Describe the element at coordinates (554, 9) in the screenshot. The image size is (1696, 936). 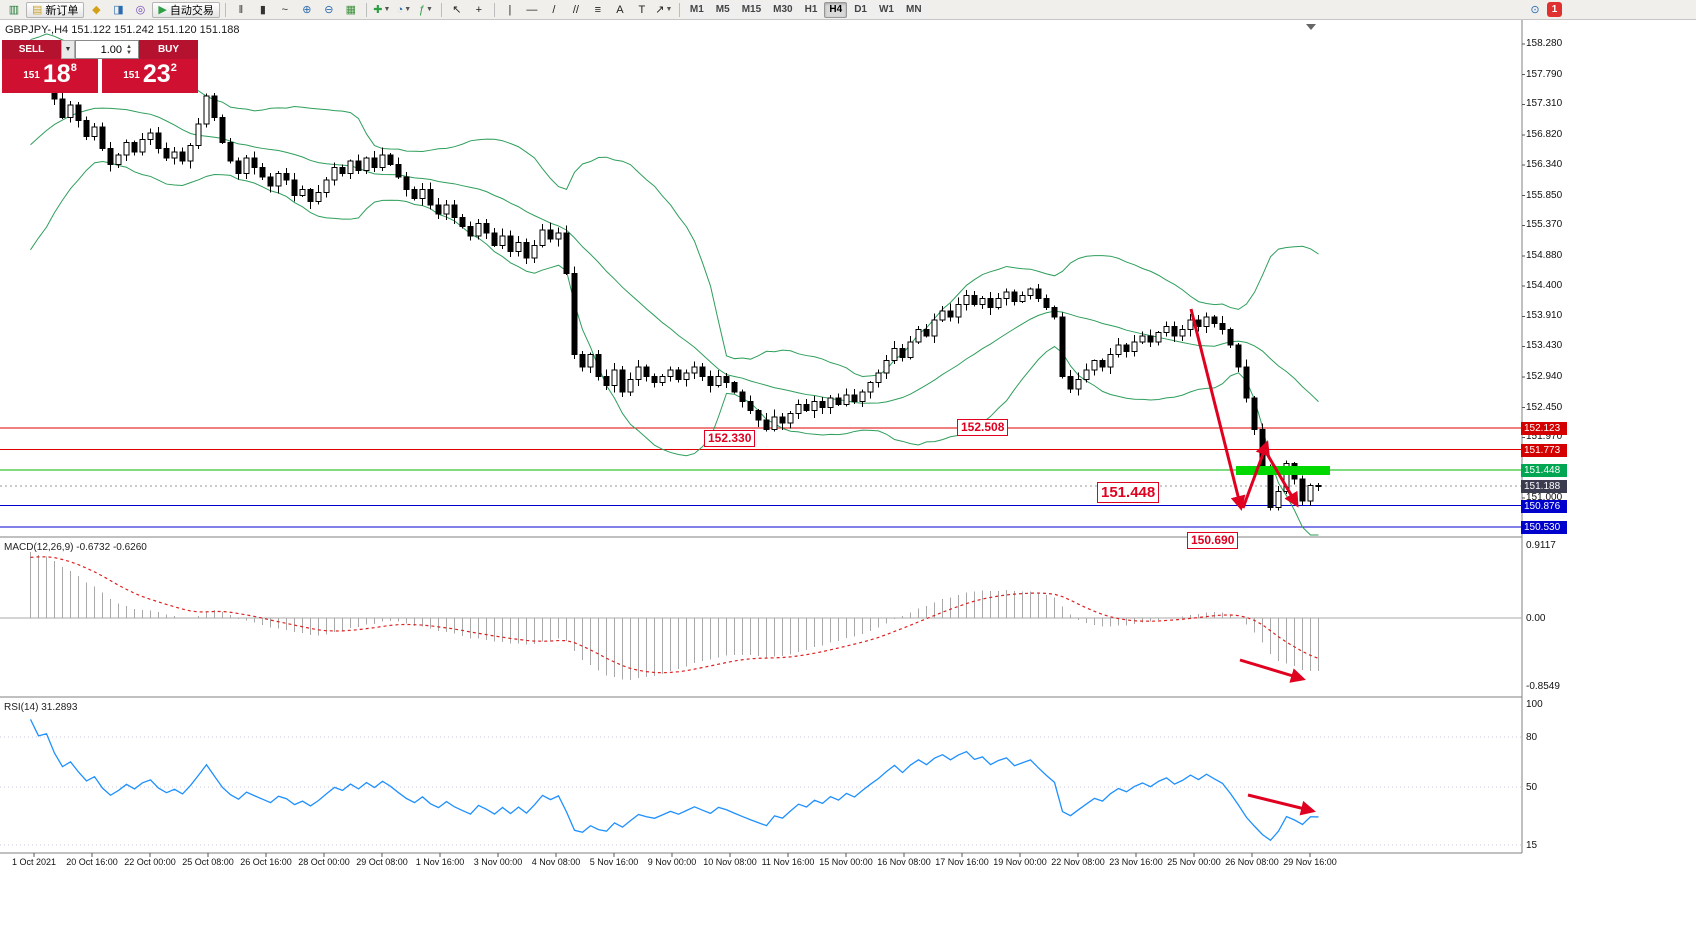
I see `trendline-icon: /` at that location.